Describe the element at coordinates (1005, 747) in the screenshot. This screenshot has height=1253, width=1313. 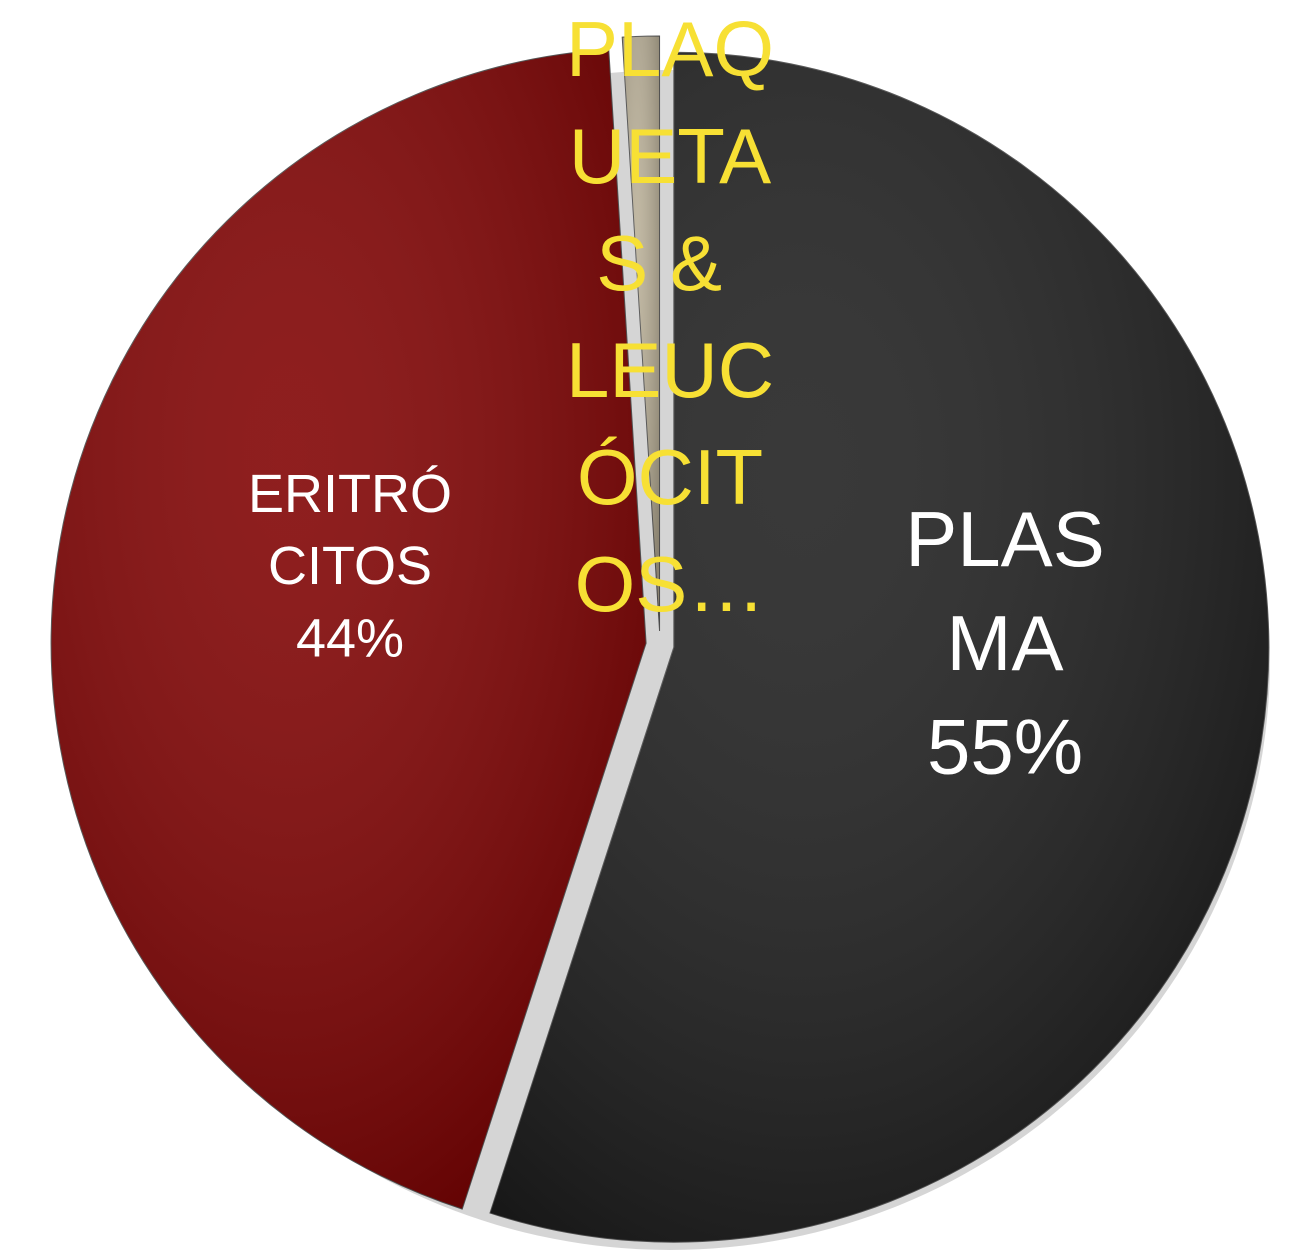
I see `slice-value-label: 55%` at that location.